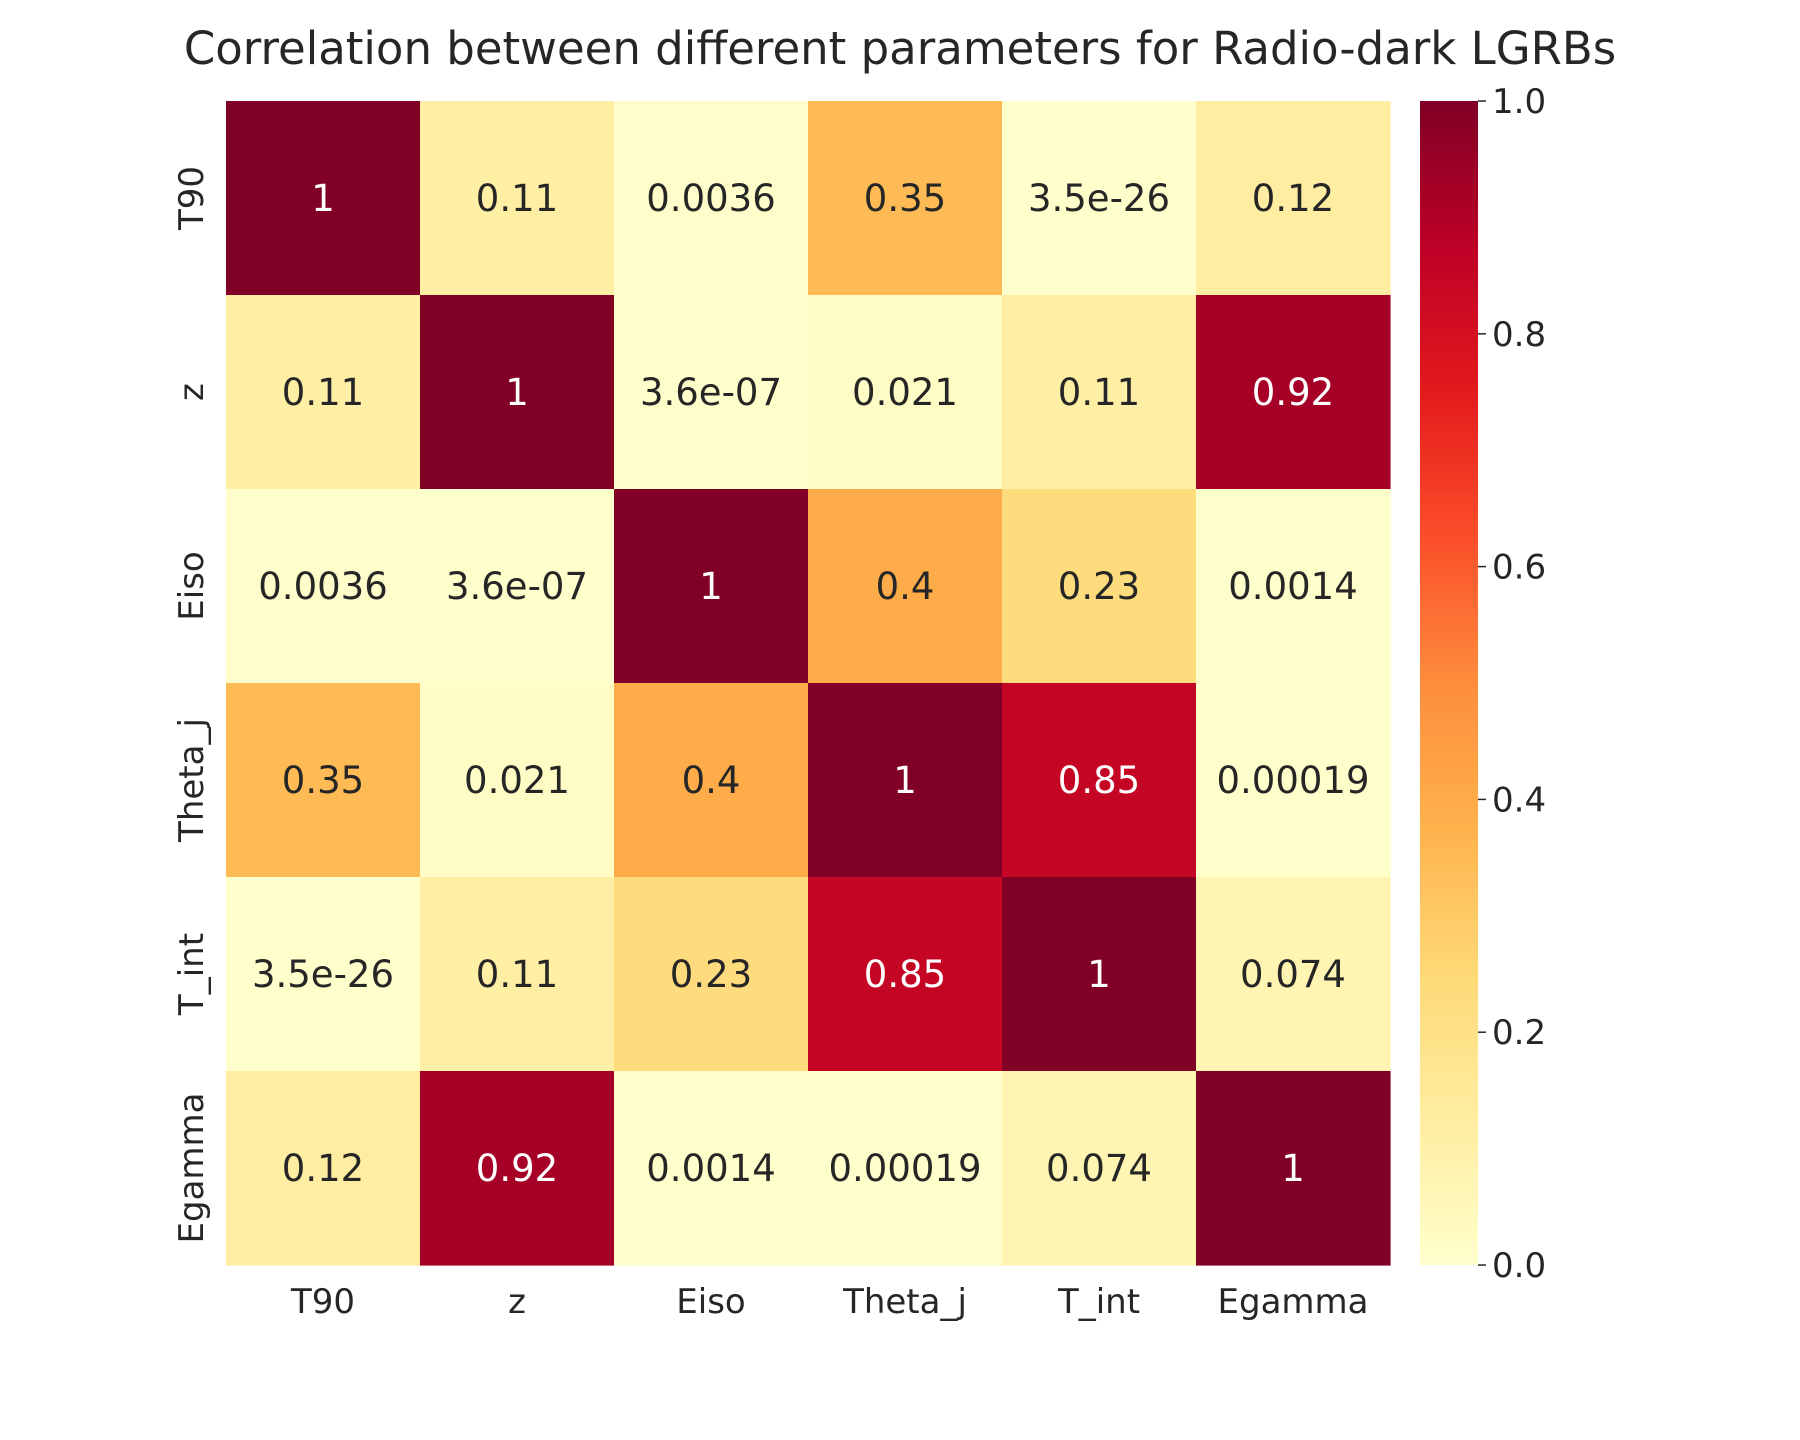 This screenshot has width=1800, height=1440. Describe the element at coordinates (1519, 335) in the screenshot. I see `colorbar-tick-label: 0.8` at that location.